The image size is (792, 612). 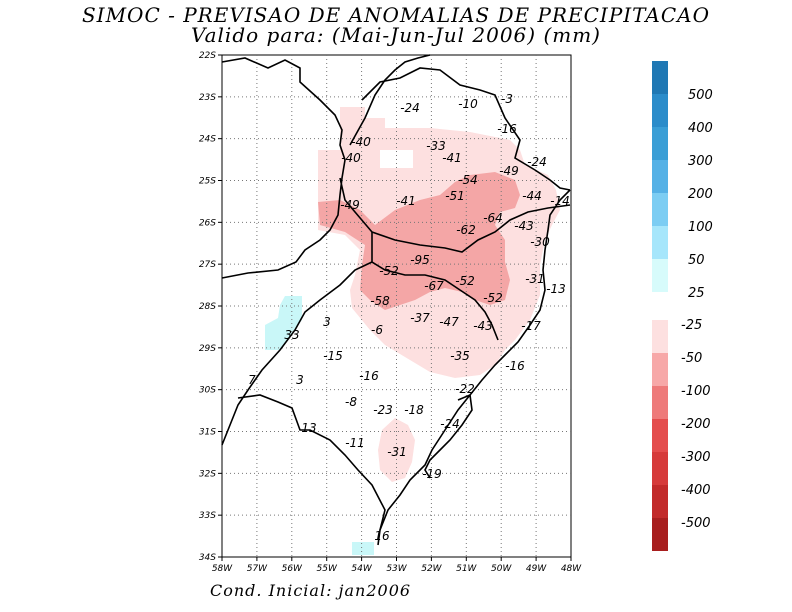 What do you see at coordinates (696, 457) in the screenshot?
I see `colorbar-label-negative: -300` at bounding box center [696, 457].